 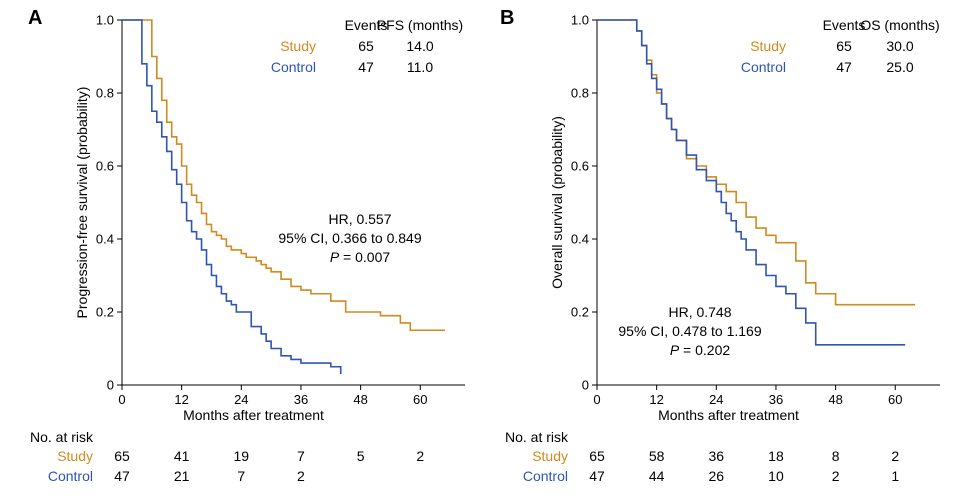 I want to click on at-risk-value: 58, so click(x=657, y=456).